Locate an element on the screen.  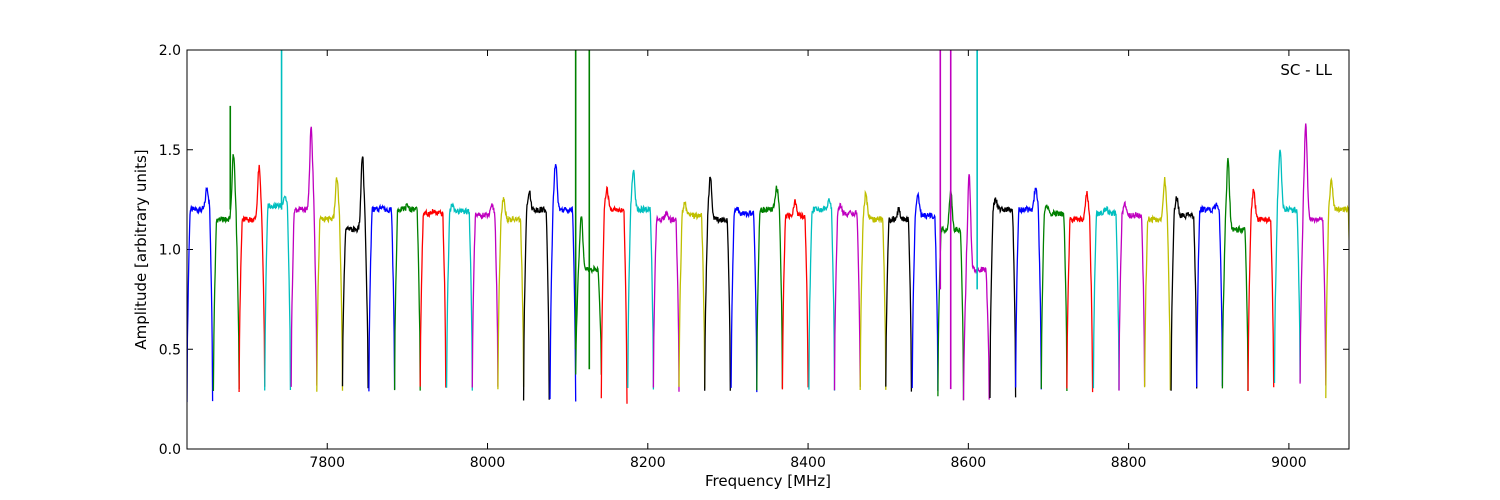
x-tick-label: 8600 is located at coordinates (969, 463).